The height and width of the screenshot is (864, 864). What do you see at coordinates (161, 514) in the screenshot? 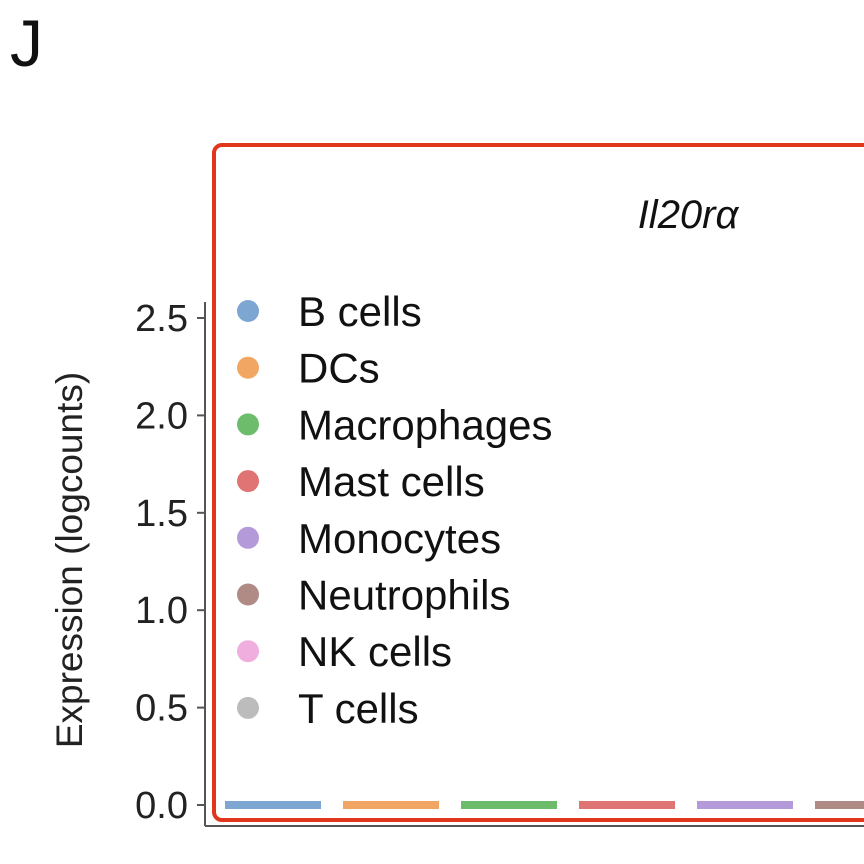
I see `y-tick-label: 1.5` at bounding box center [161, 514].